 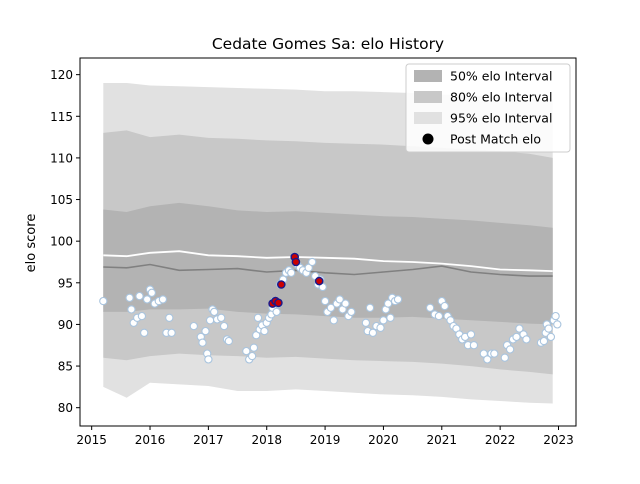 What do you see at coordinates (442, 440) in the screenshot?
I see `x-tick-label: 2021` at bounding box center [442, 440].